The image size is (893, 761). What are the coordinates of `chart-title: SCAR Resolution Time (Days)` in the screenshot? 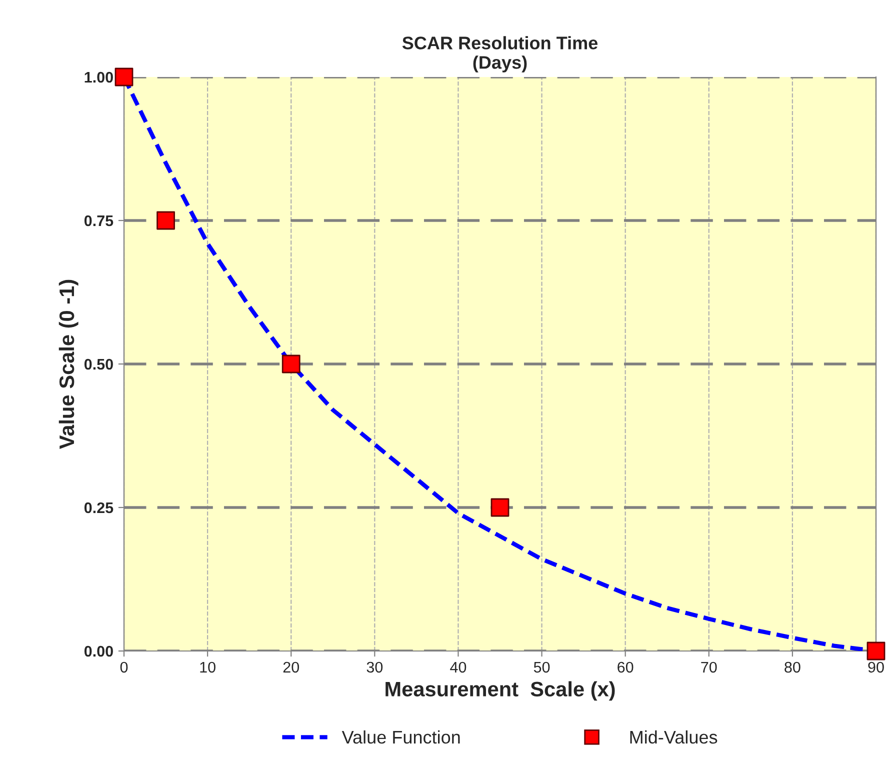 It's located at (500, 54).